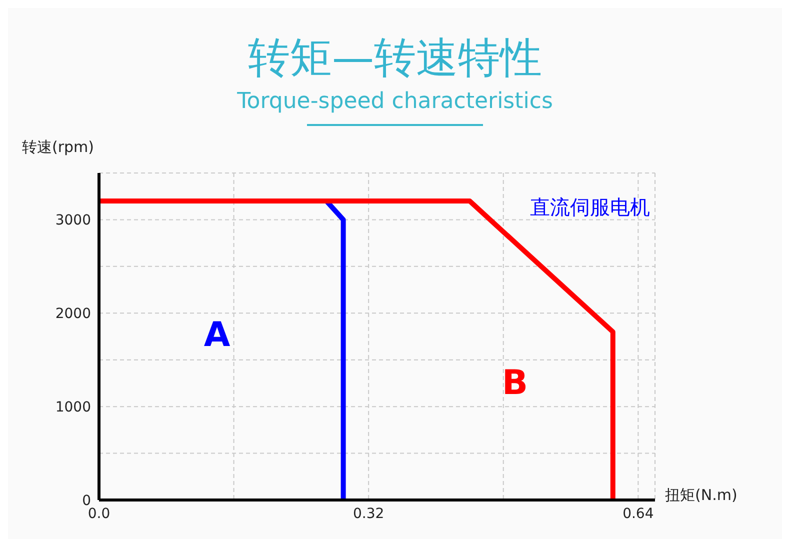 This screenshot has width=790, height=539. Describe the element at coordinates (395, 102) in the screenshot. I see `chart-subtitle: Torque-speed characteristics` at that location.